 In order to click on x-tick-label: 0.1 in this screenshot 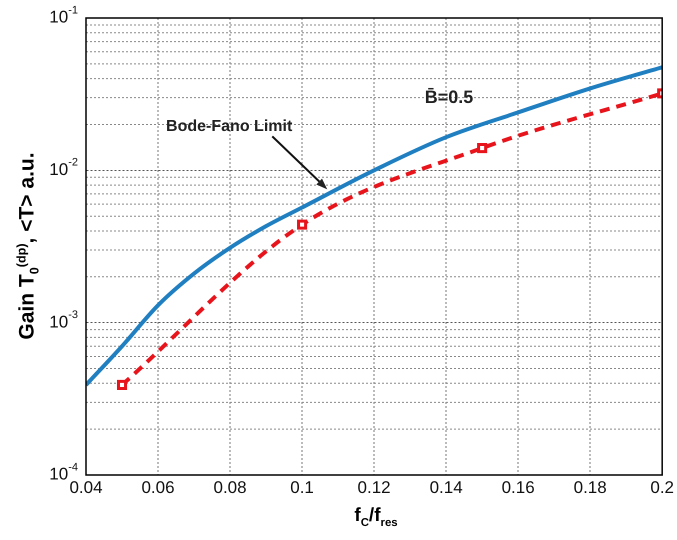, I will do `click(302, 487)`.